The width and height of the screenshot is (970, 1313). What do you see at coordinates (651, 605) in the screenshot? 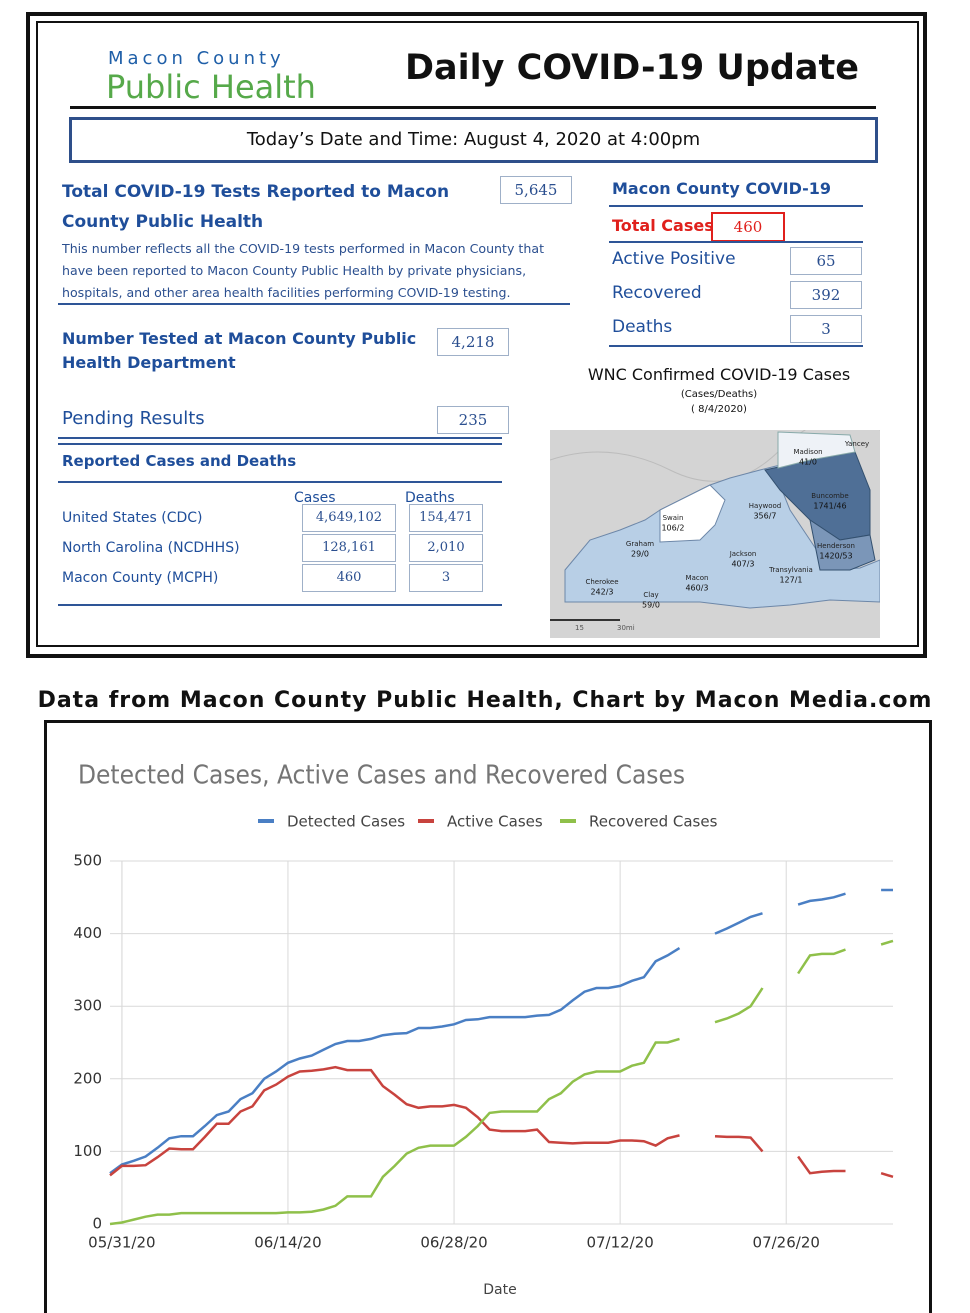
I see `county-value: 59/0` at bounding box center [651, 605].